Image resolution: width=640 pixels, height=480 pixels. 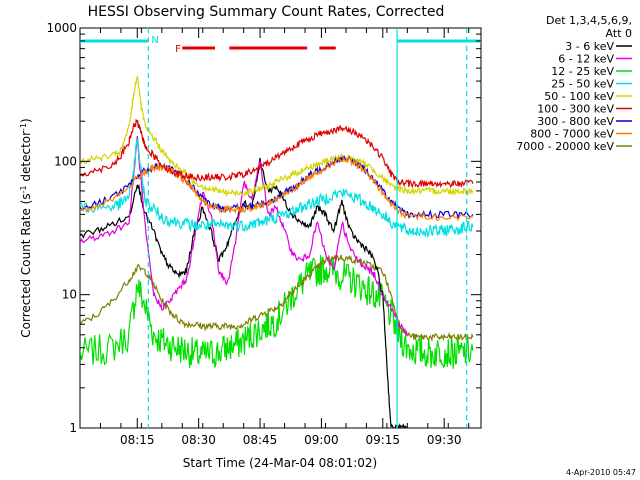 I want to click on y-axis-label: Corrected Count Rate (s-1 detector-1), so click(x=26, y=227).